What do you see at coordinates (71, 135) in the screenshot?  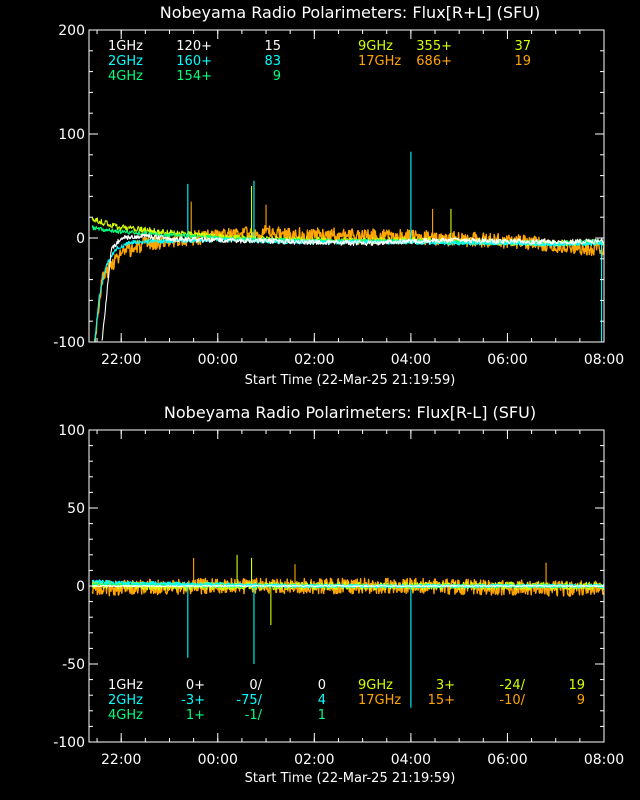 I see `rl-sum-ytick-label: 100` at bounding box center [71, 135].